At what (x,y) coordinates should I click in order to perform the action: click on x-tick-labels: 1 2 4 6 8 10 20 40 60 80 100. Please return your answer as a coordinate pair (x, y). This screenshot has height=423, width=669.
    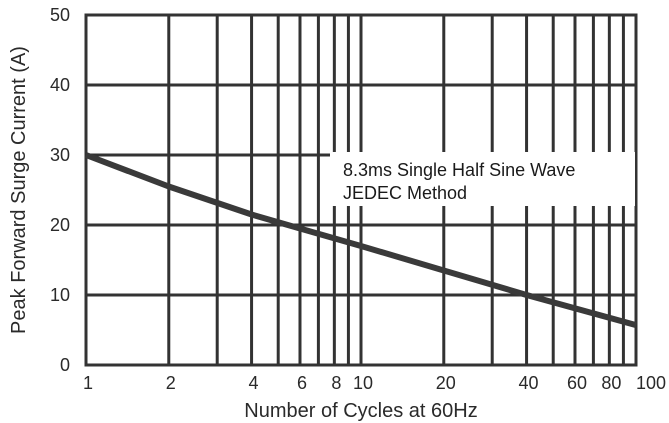
    Looking at the image, I should click on (374, 383).